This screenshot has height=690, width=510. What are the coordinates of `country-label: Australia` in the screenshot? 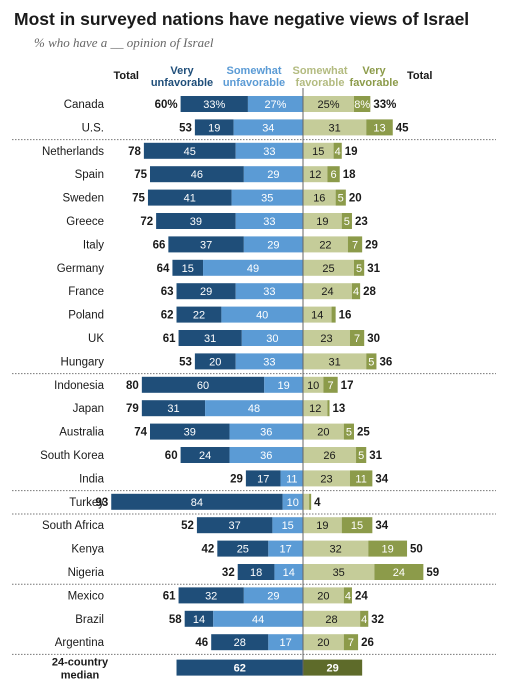 It's located at (81, 433).